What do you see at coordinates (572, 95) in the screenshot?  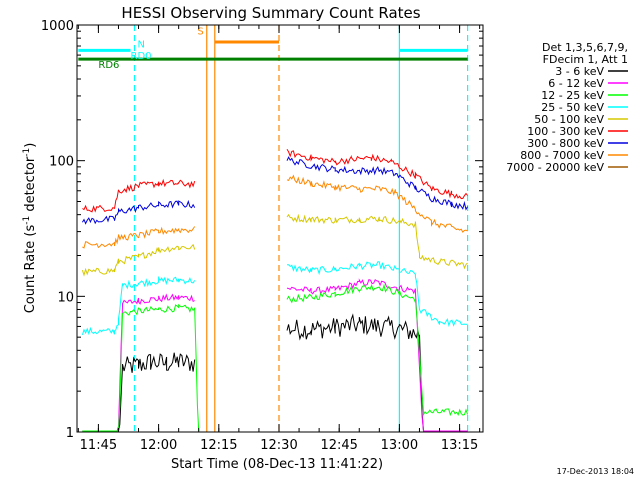 I see `legend-label-2: 12 - 25 keV` at bounding box center [572, 95].